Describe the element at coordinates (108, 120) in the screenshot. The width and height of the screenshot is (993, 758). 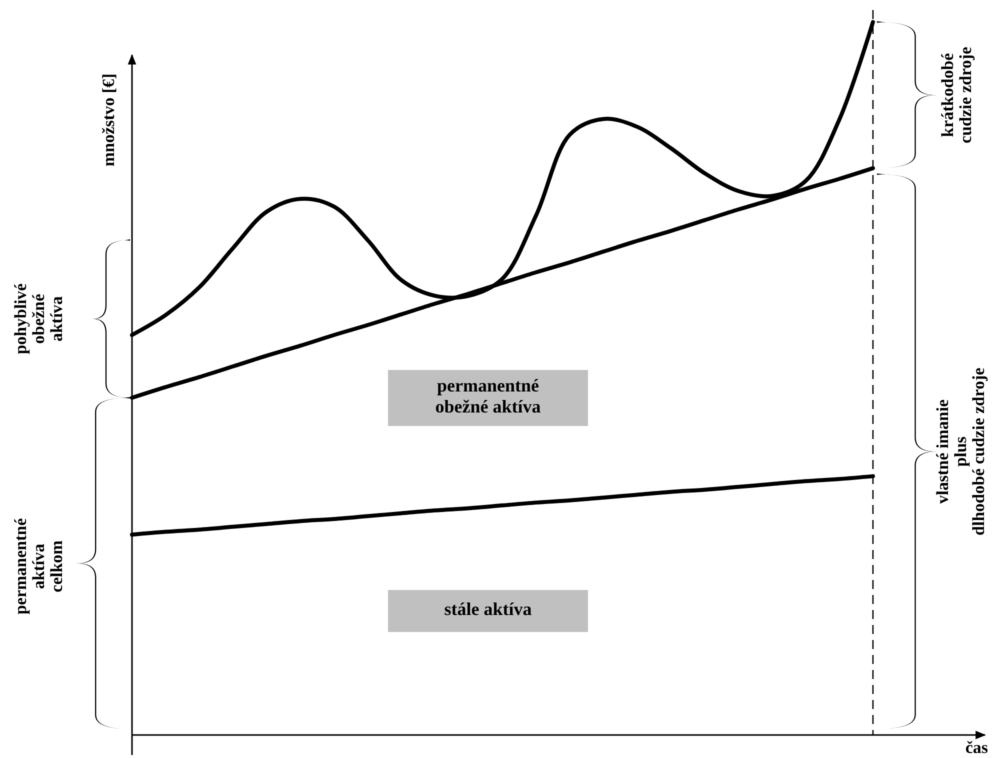
I see `y-axis-title: množstvo [€]` at that location.